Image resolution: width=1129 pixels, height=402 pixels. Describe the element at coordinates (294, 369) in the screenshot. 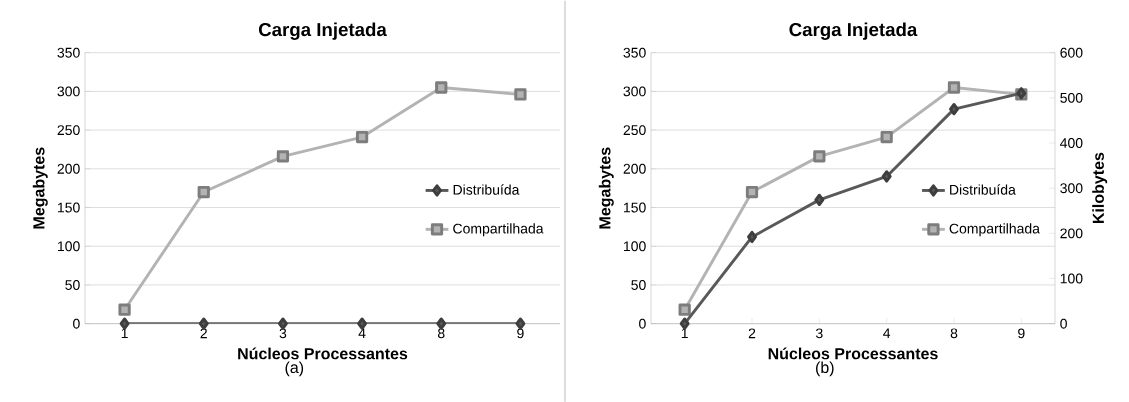

I see `text: (a)` at that location.